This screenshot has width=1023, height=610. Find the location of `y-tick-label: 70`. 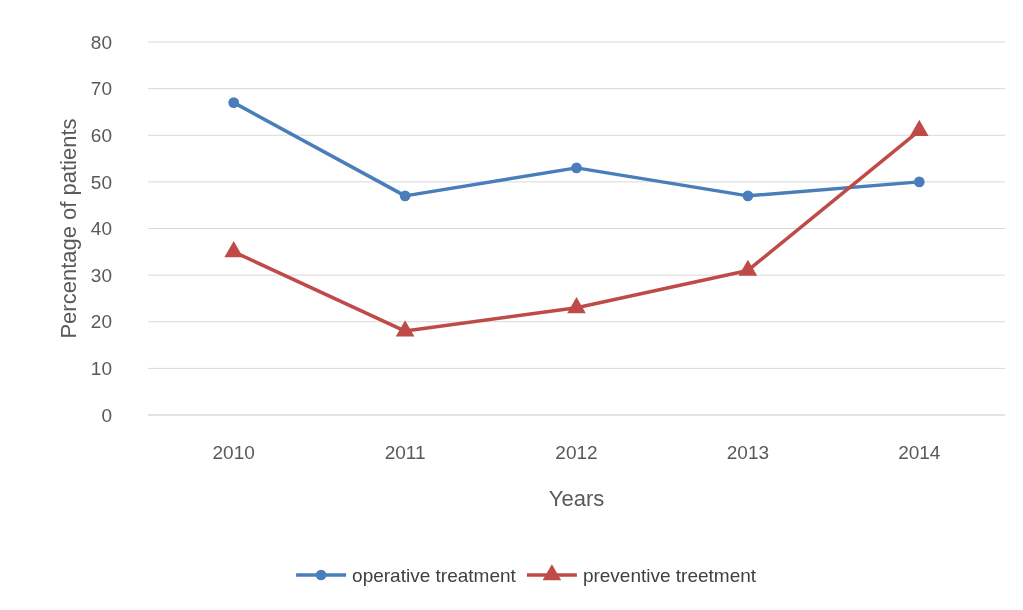

y-tick-label: 70 is located at coordinates (101, 89).